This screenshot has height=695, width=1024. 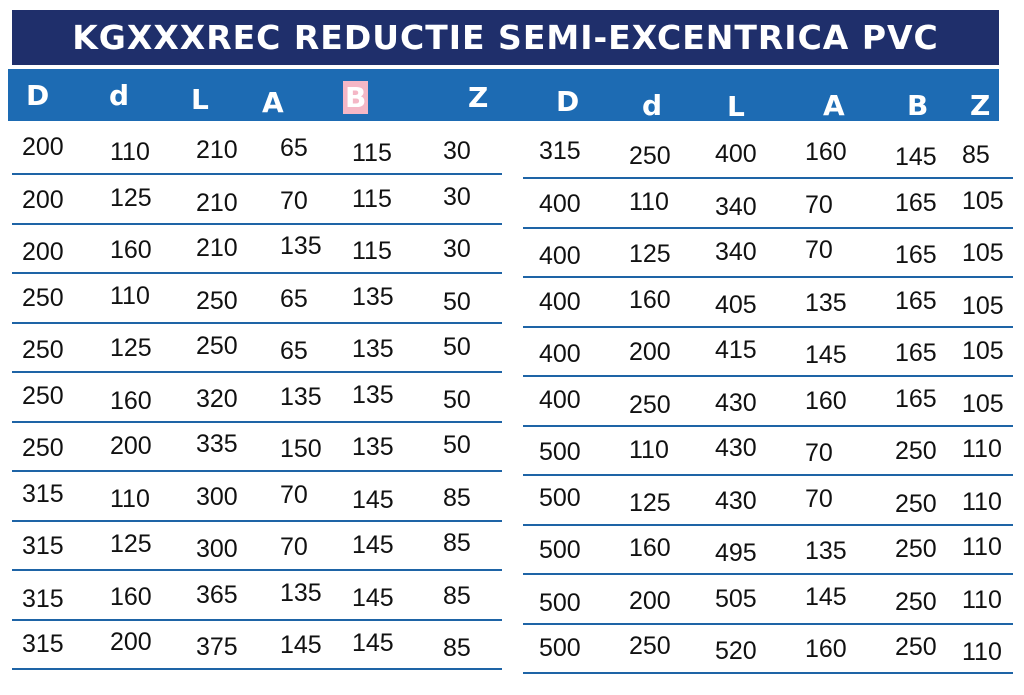 I want to click on table-row: 250 160 320 135 135 50, so click(x=257, y=398).